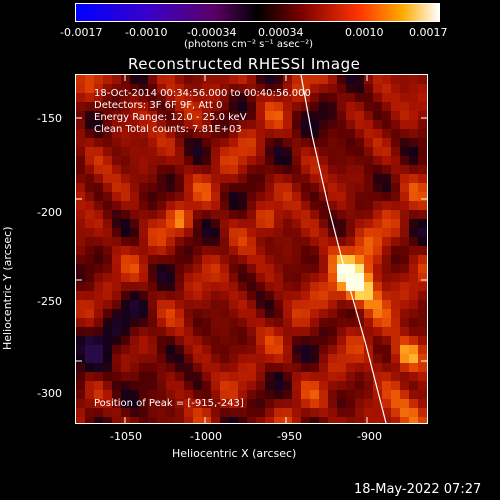 The height and width of the screenshot is (500, 500). Describe the element at coordinates (81, 32) in the screenshot. I see `colorbar-tick-label: -0.0017` at that location.